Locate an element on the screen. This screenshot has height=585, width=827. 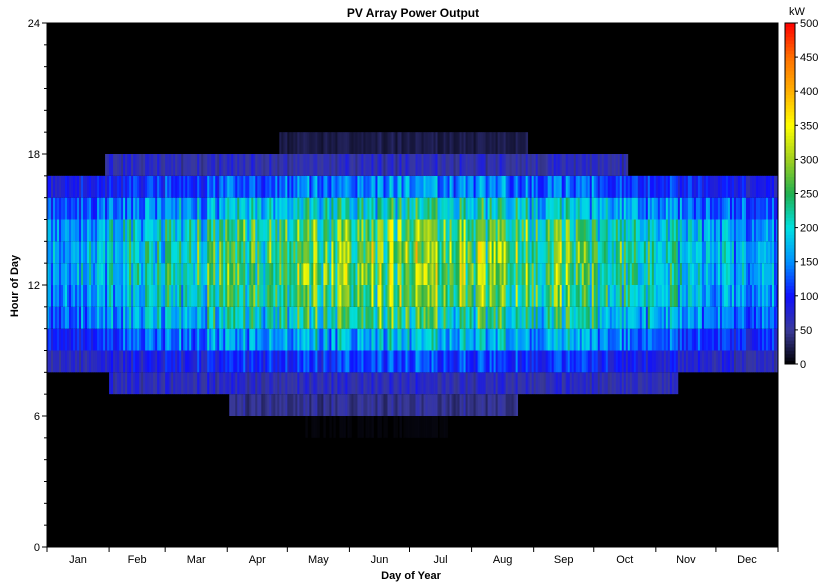
colorbar-segment is located at coordinates (790, 79).